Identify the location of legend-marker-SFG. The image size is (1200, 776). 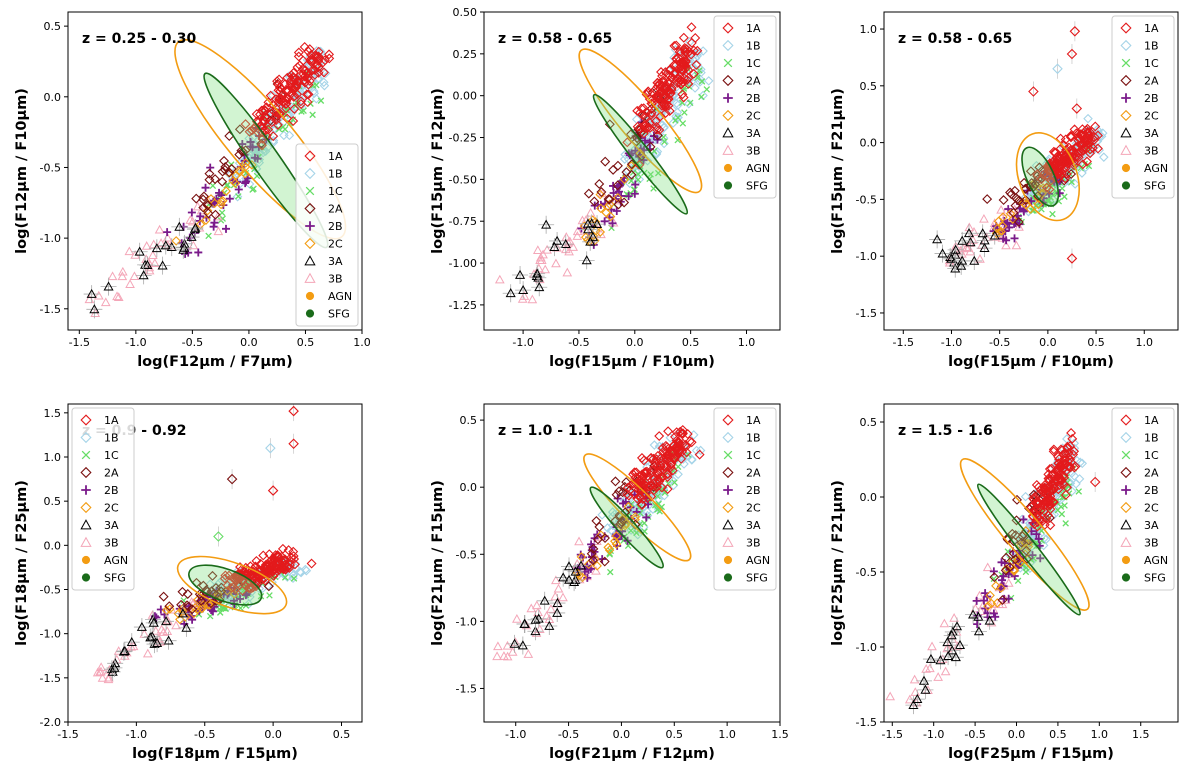
(728, 577).